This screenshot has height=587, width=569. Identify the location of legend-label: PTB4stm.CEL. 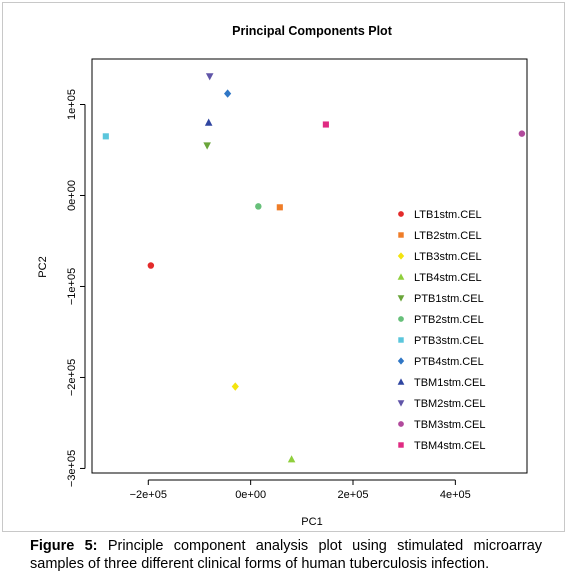
(449, 362).